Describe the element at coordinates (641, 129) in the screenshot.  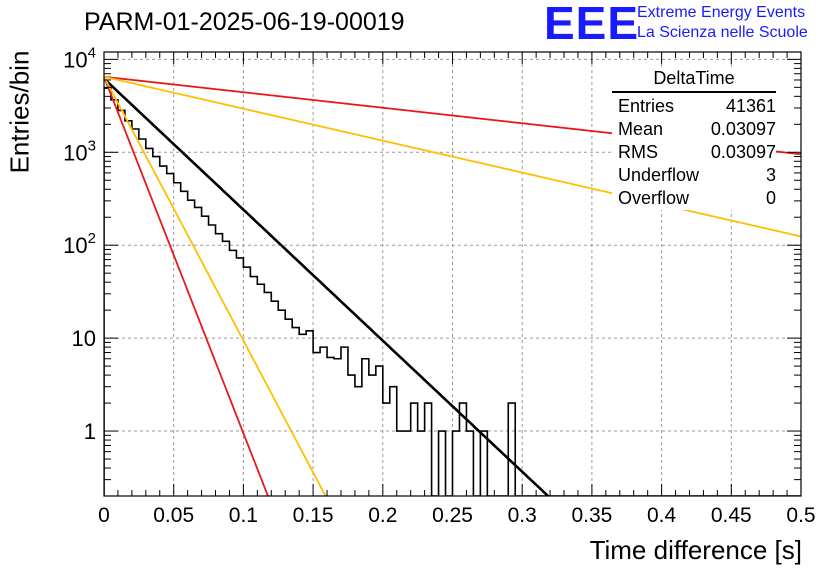
I see `stats-label: Mean` at that location.